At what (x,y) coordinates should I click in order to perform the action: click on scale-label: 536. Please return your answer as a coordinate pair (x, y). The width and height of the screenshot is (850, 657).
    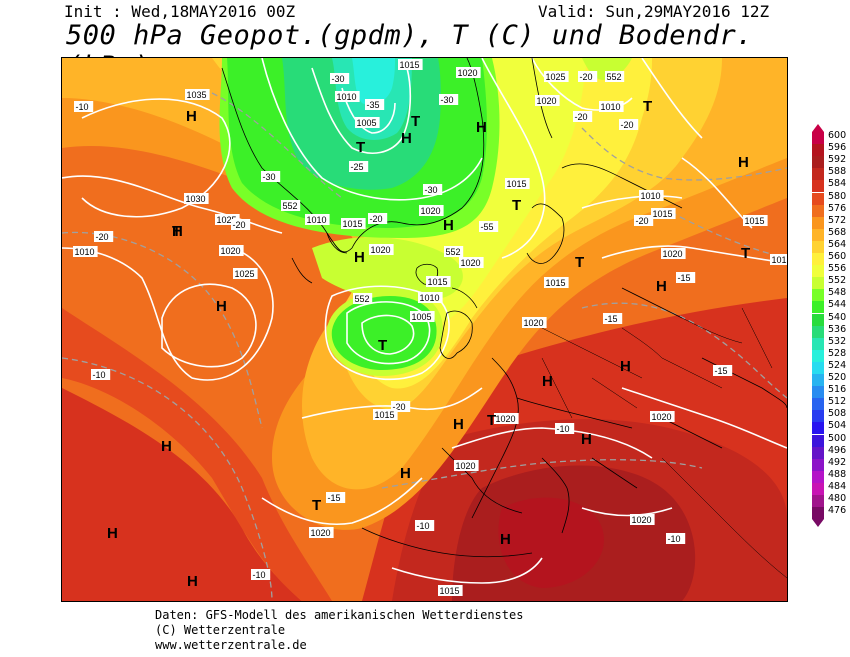
    Looking at the image, I should click on (837, 329).